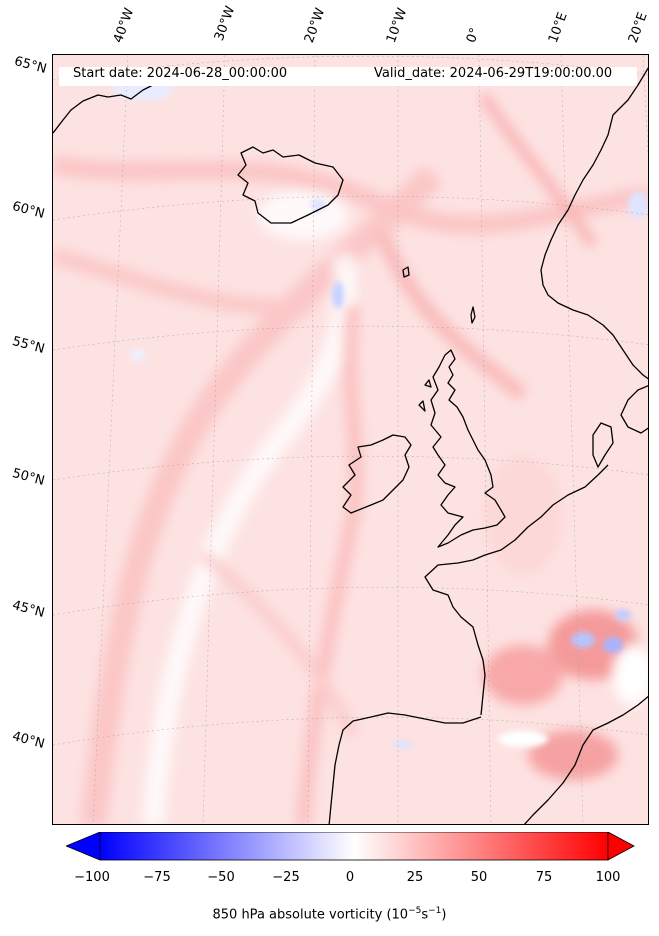 Image resolution: width=659 pixels, height=936 pixels. What do you see at coordinates (621, 846) in the screenshot?
I see `colorbar-max-extend` at bounding box center [621, 846].